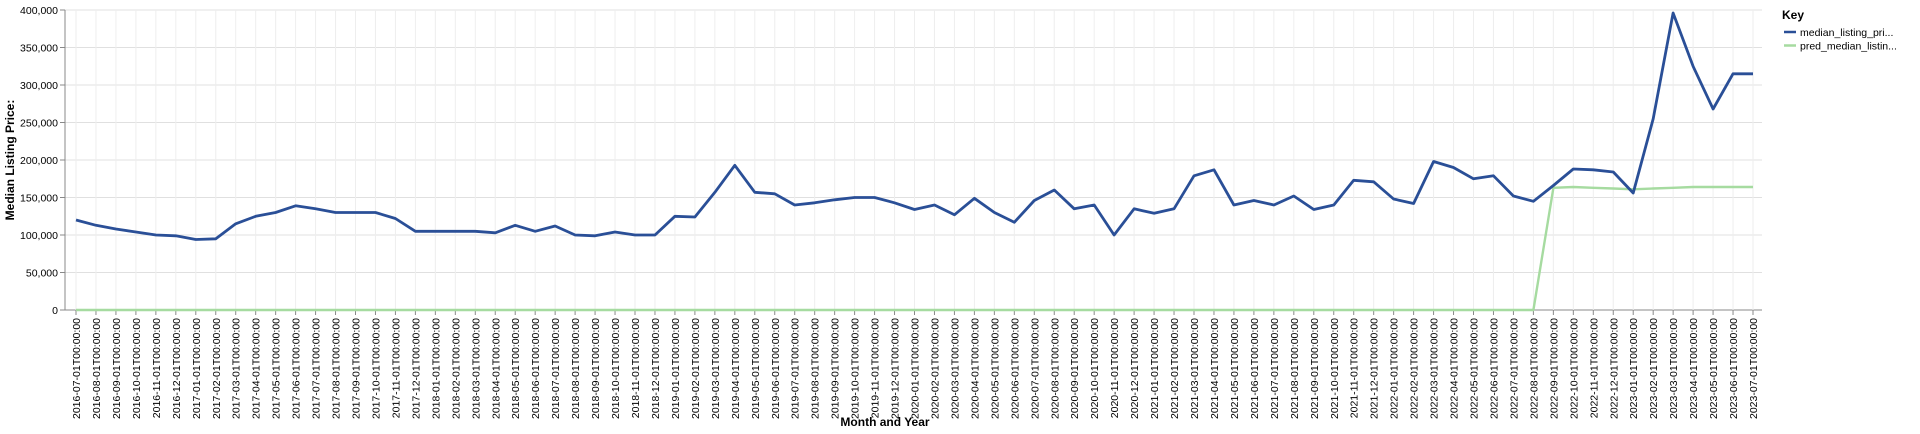  Describe the element at coordinates (896, 368) in the screenshot. I see `x-tick-label: 2019-12-01T00:00:00` at that location.